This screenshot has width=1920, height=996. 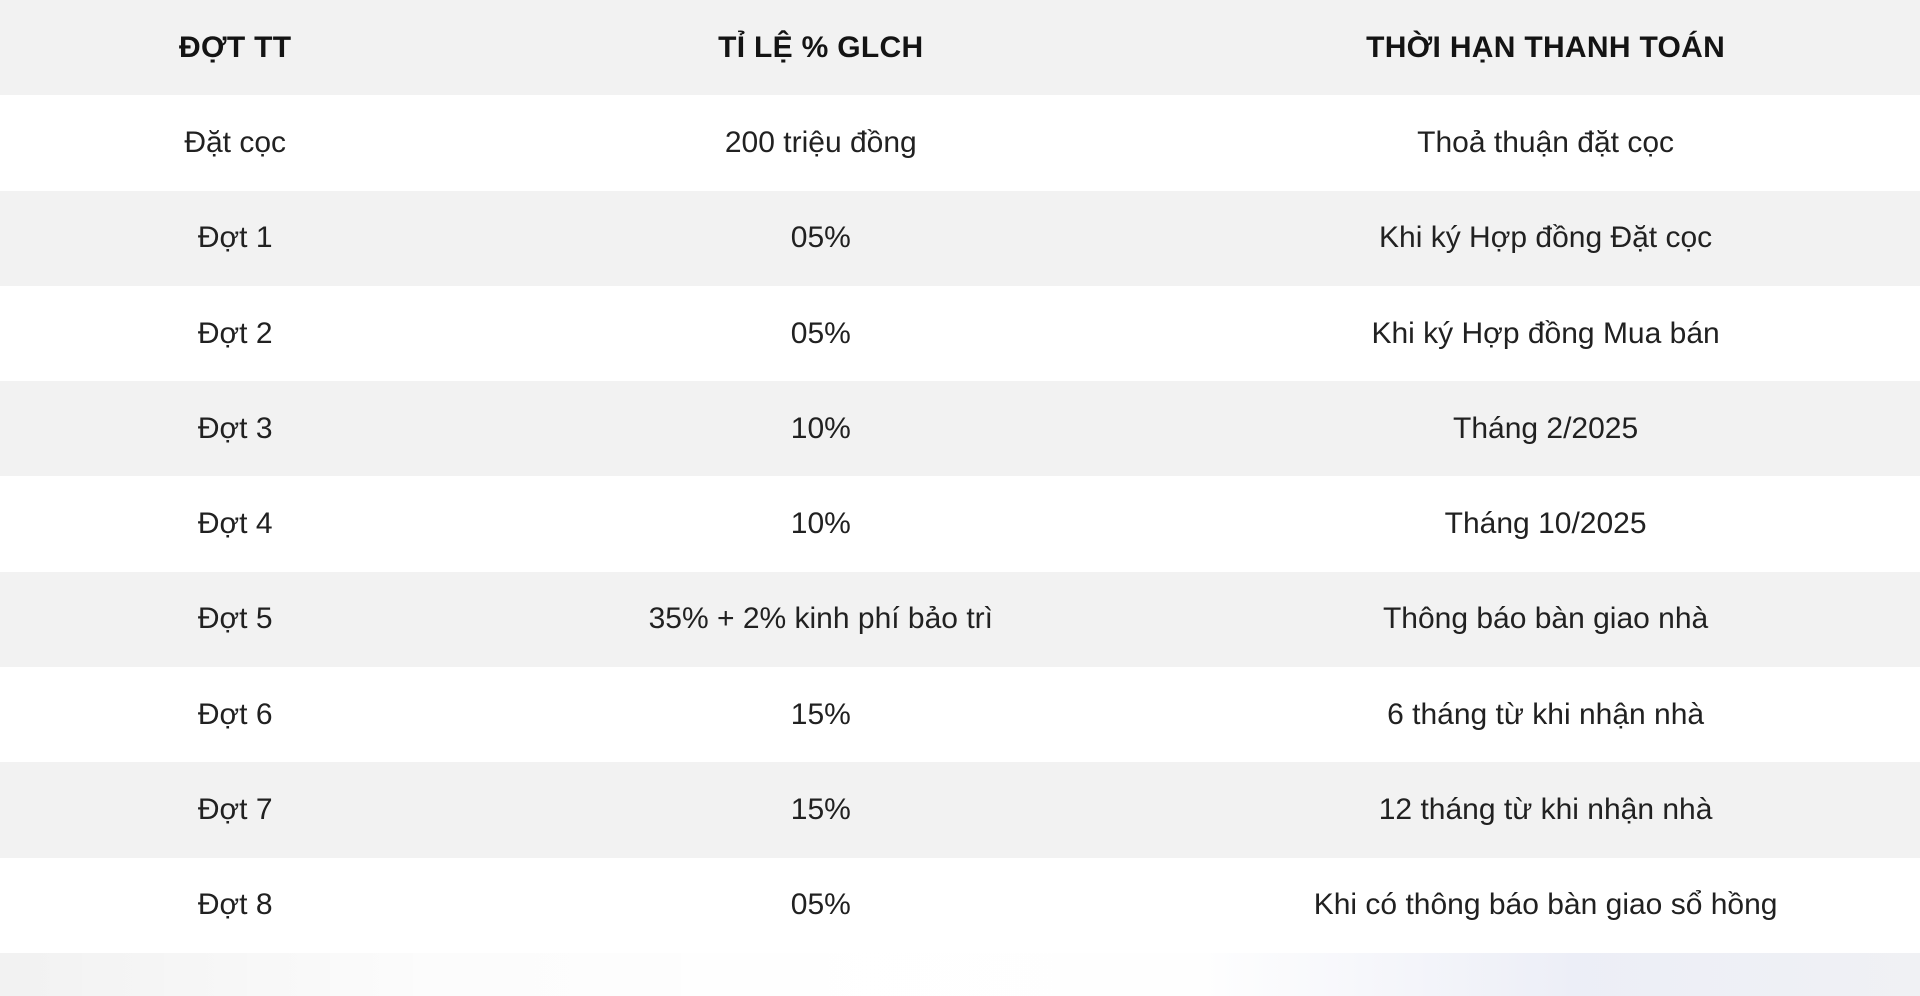 I want to click on table-row: Đặt cọc 200 triệu đồng Thoả thuận đặt cọc, so click(x=960, y=143).